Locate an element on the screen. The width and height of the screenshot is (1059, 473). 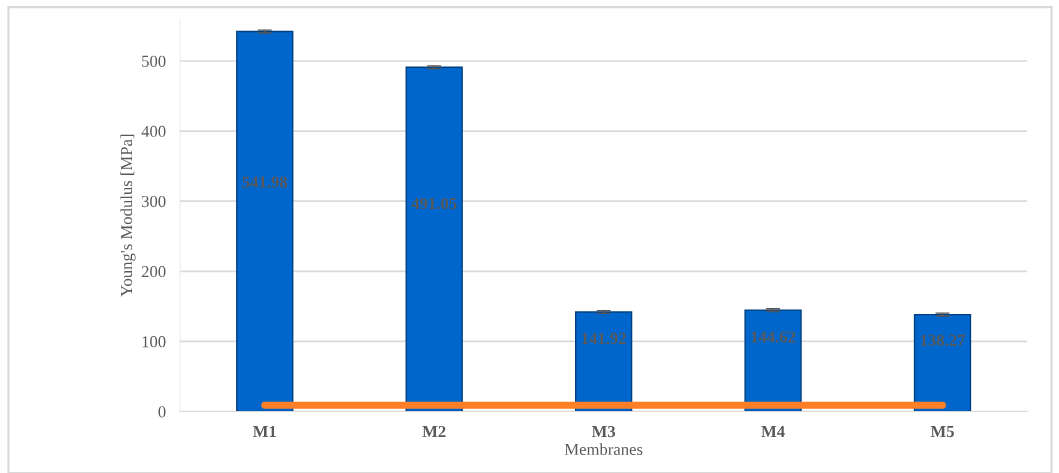
y-tick-label: 200 is located at coordinates (153, 272).